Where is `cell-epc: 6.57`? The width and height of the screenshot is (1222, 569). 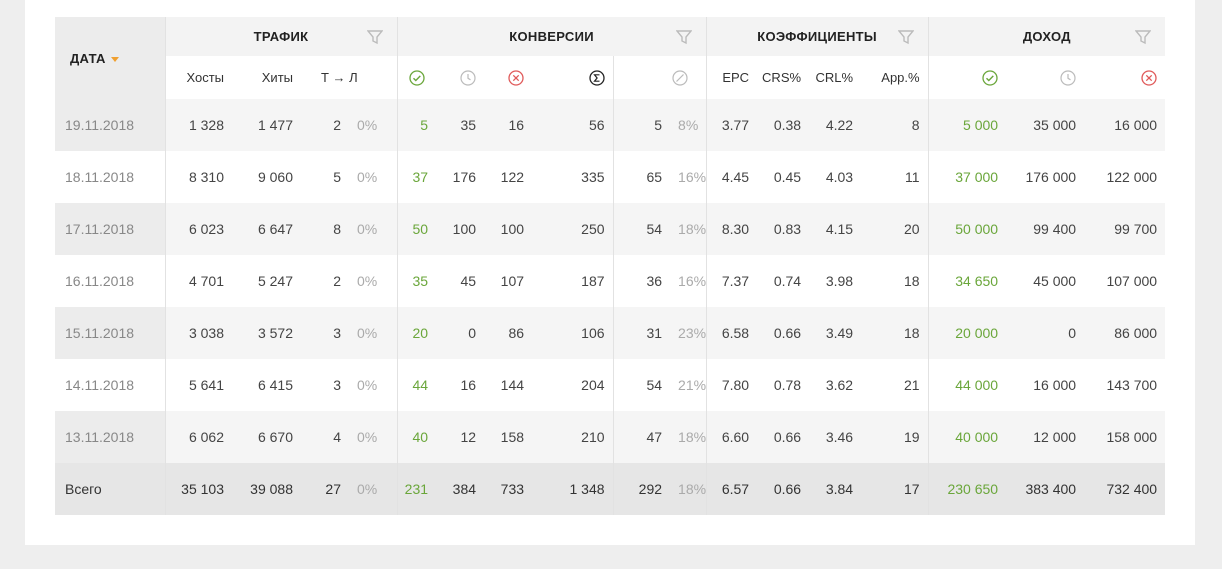
cell-epc: 6.57 is located at coordinates (731, 489).